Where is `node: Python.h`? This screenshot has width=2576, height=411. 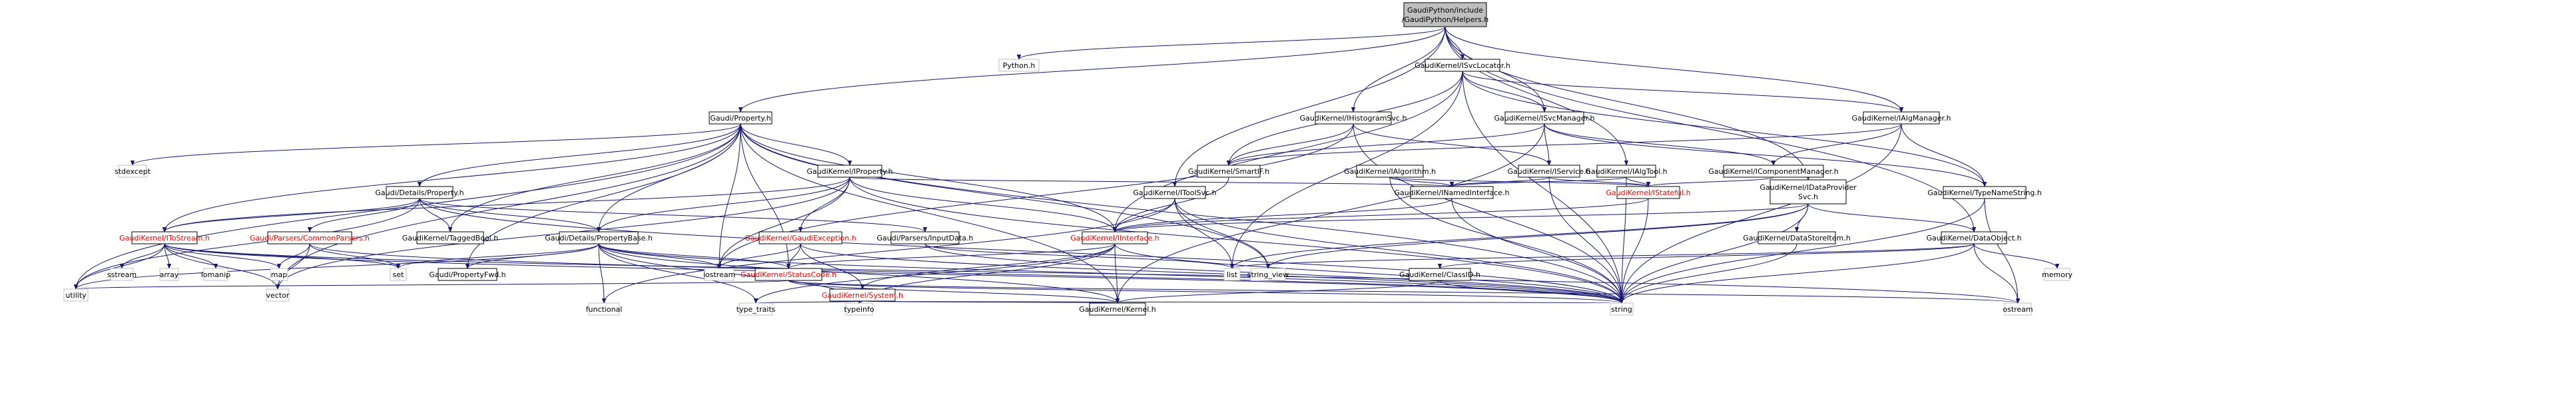 node: Python.h is located at coordinates (1019, 65).